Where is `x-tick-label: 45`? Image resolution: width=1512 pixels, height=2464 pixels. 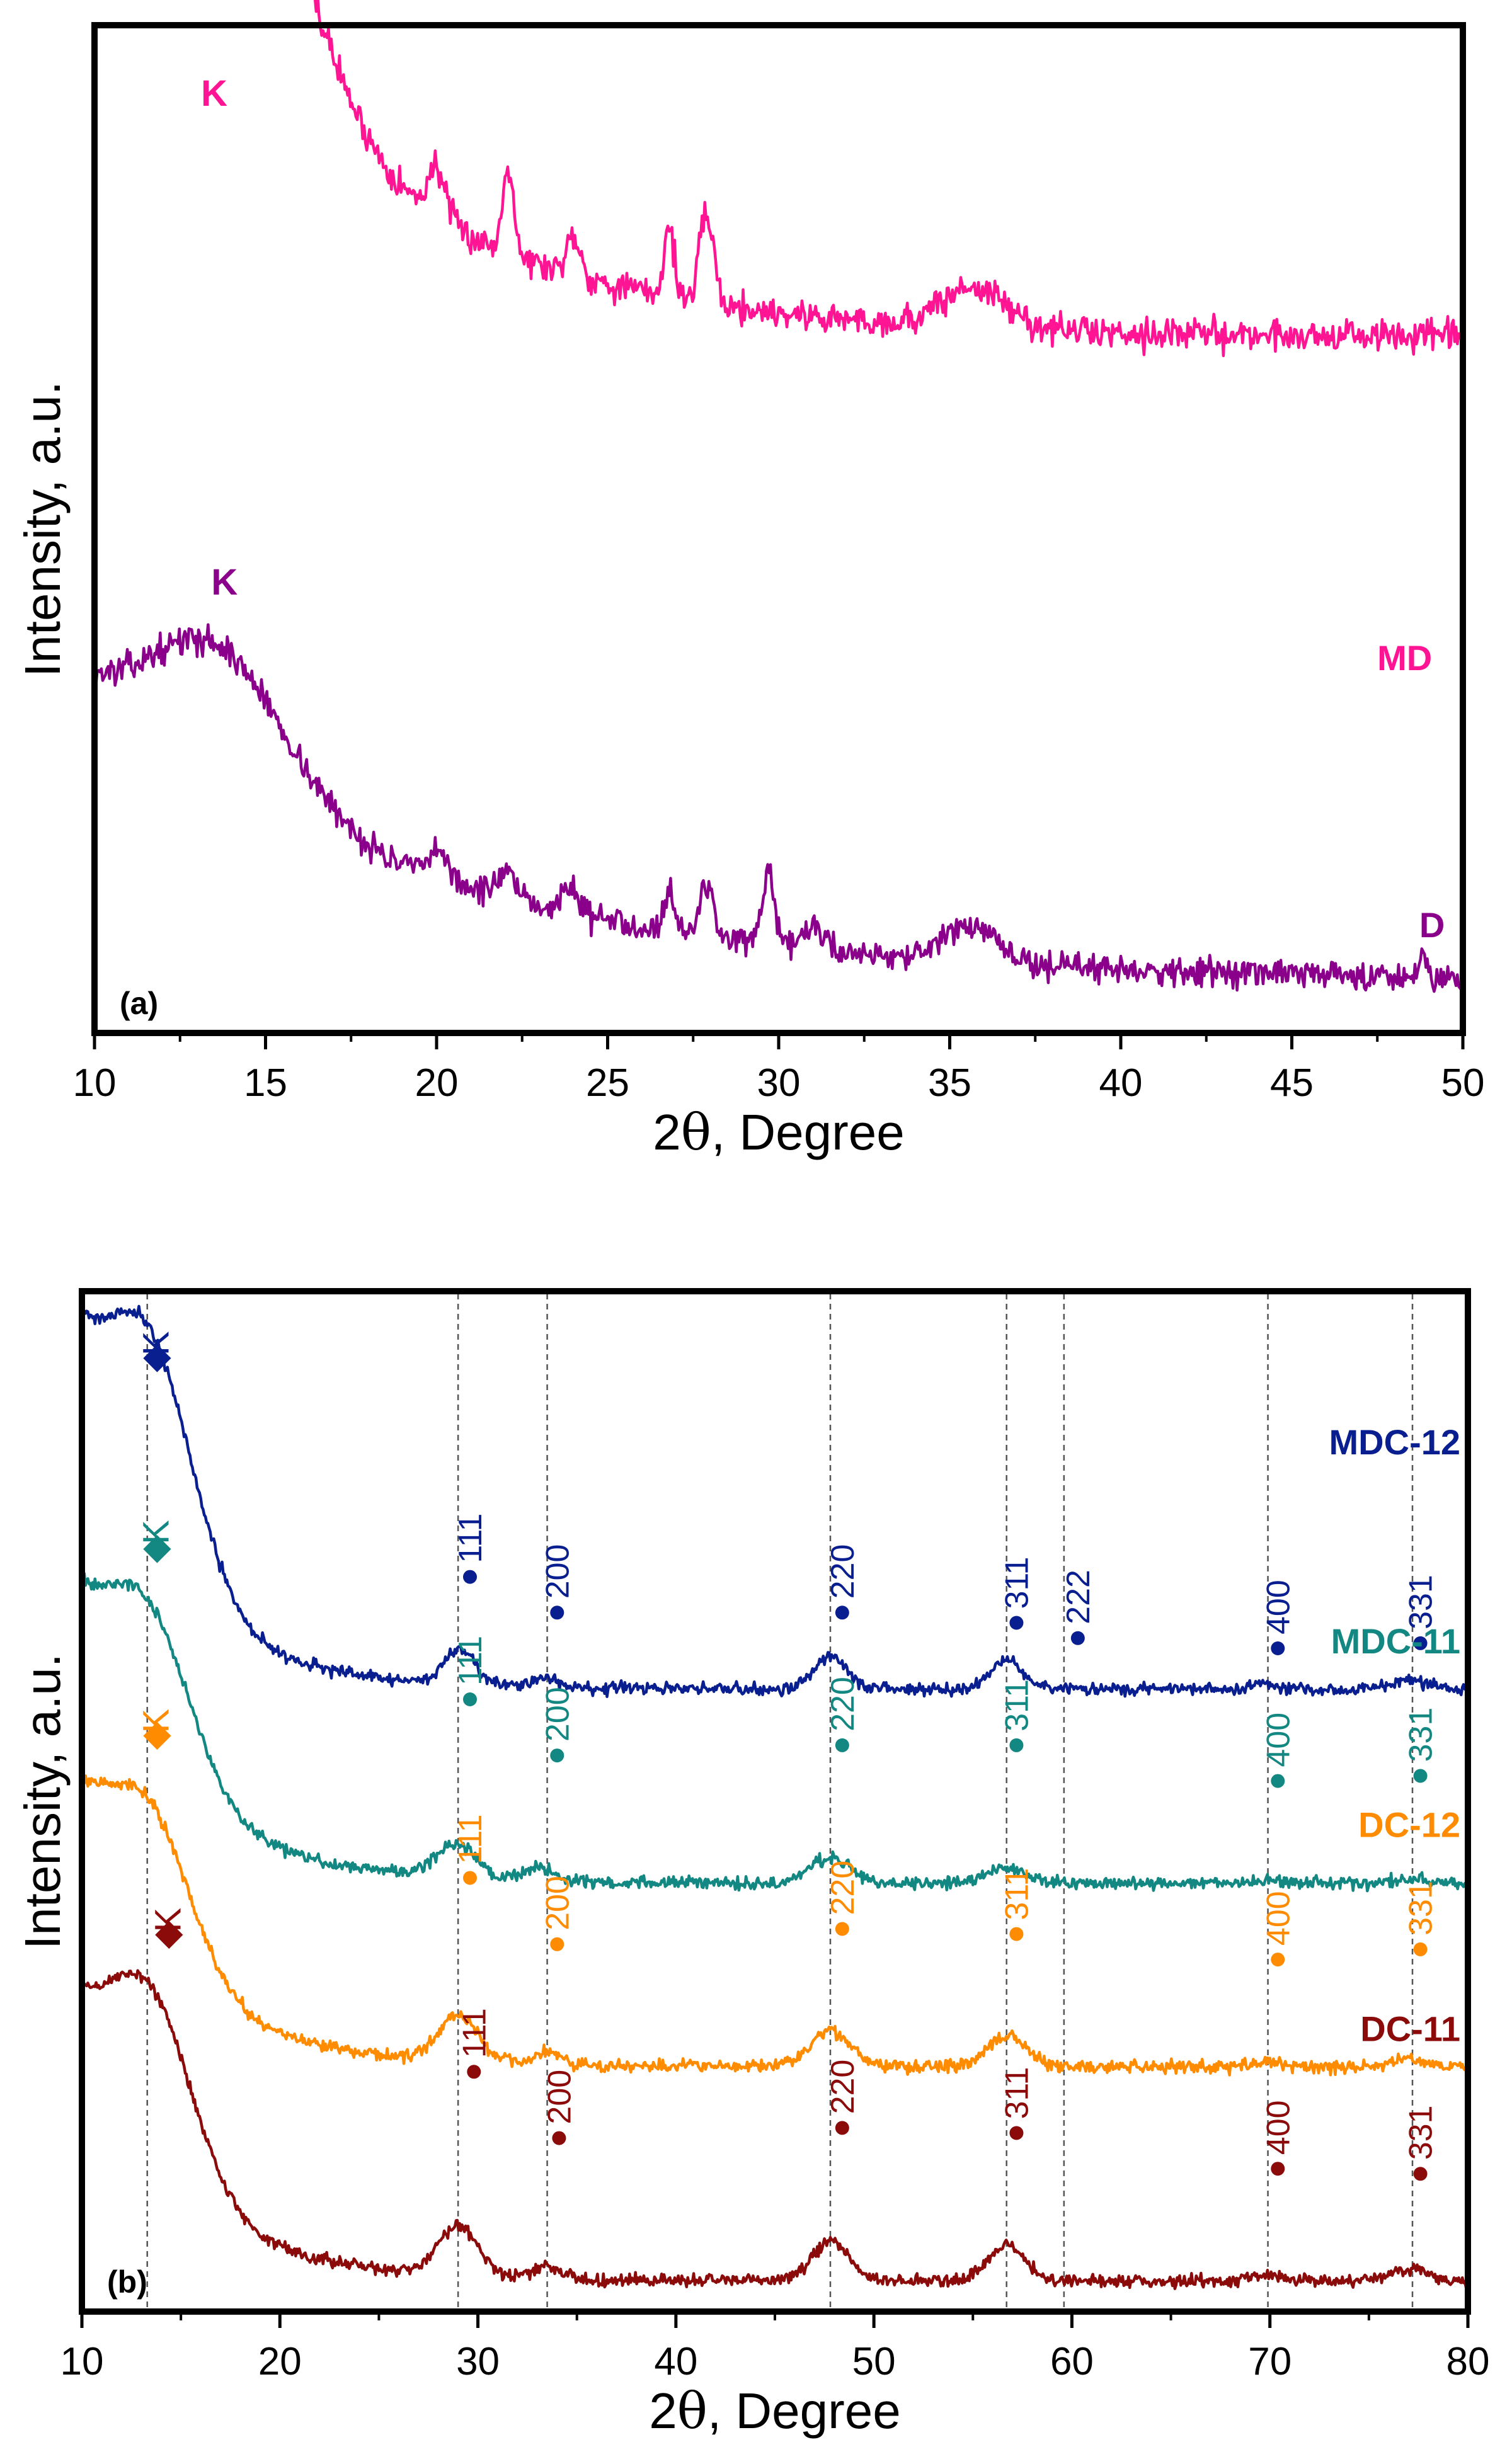
x-tick-label: 45 is located at coordinates (1292, 1083).